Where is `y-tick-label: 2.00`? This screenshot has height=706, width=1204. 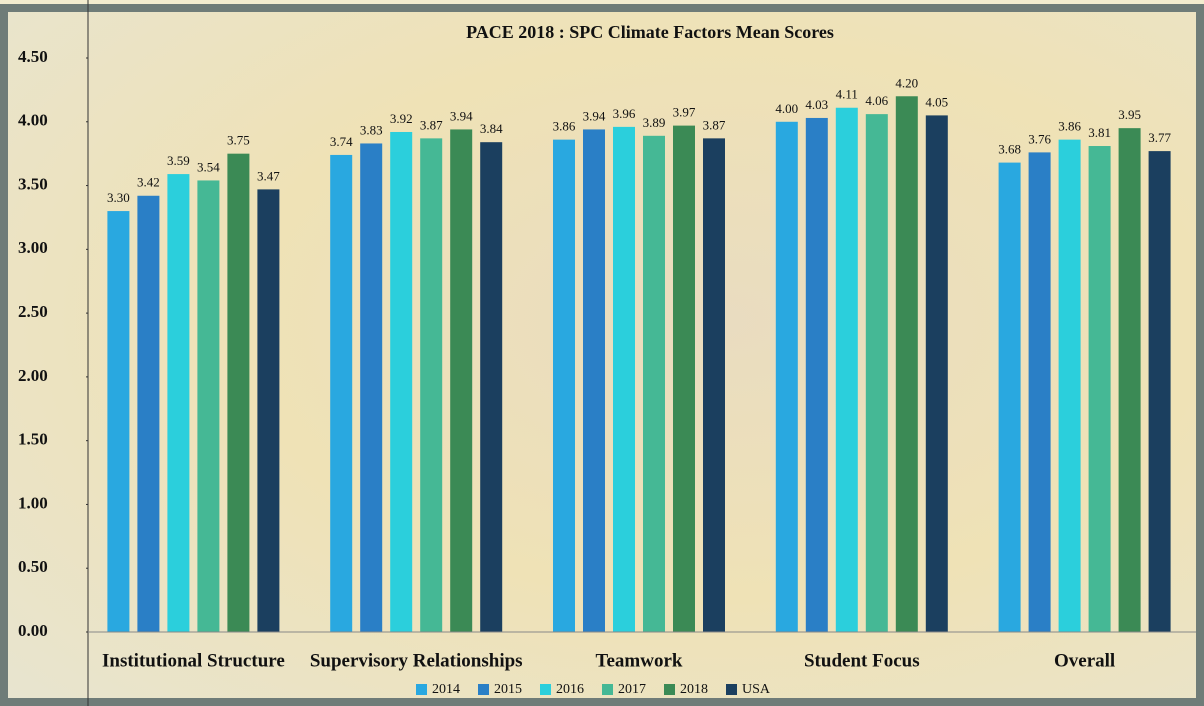
y-tick-label: 2.00 is located at coordinates (33, 375).